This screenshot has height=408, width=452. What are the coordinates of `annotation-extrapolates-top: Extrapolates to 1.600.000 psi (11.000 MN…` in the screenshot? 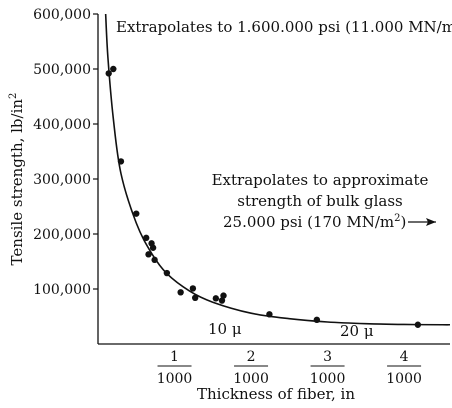 It's located at (284, 27).